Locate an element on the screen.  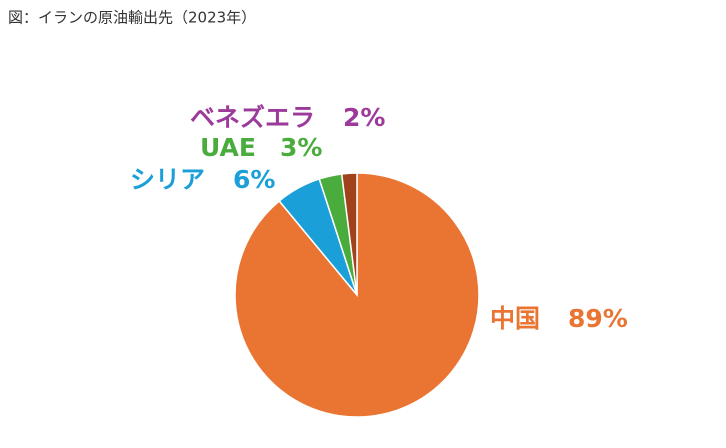
slice-value-label: 6% is located at coordinates (254, 179).